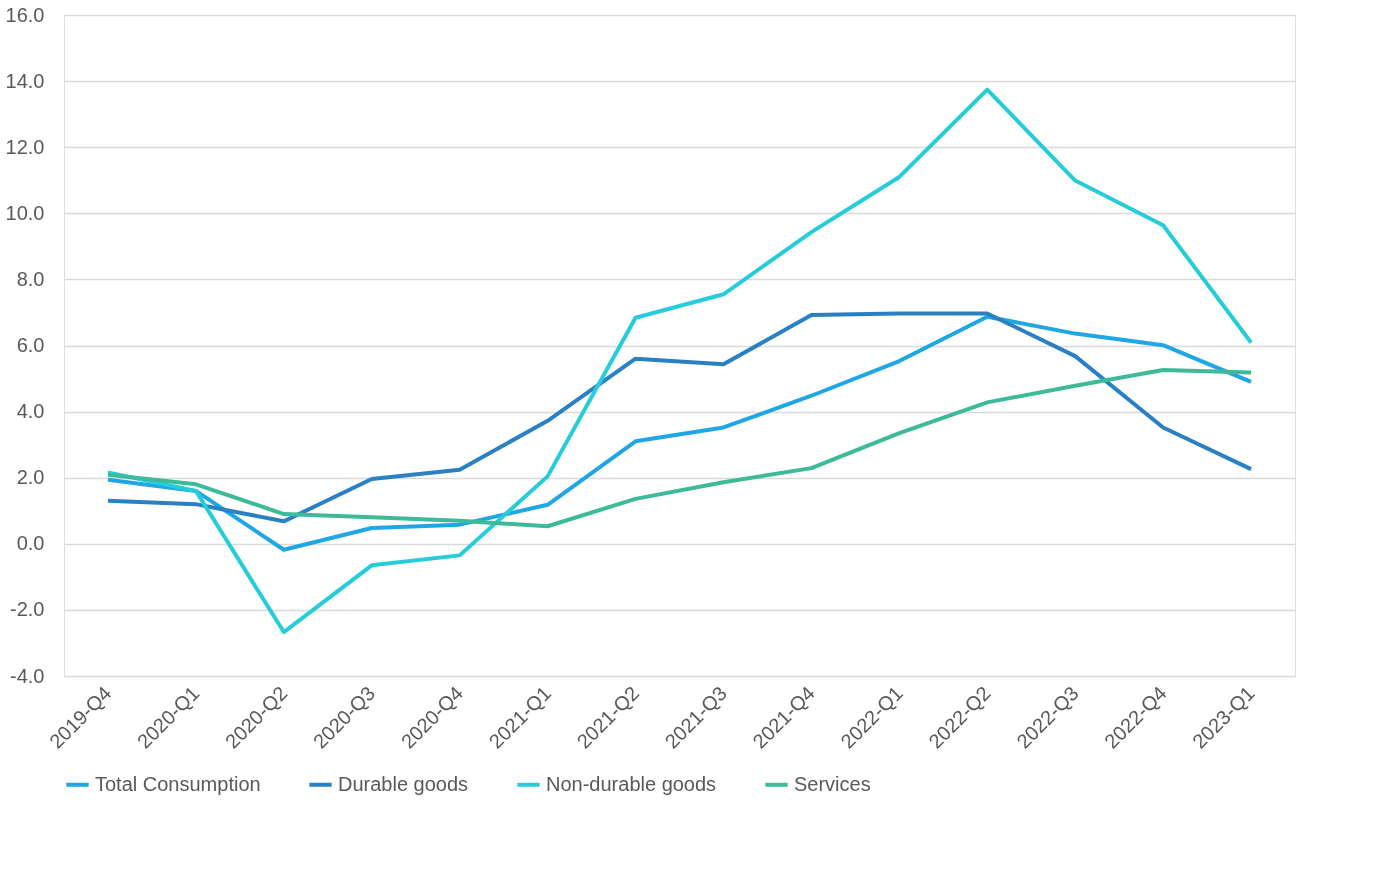  I want to click on y-tick-label: -4.0, so click(27, 675).